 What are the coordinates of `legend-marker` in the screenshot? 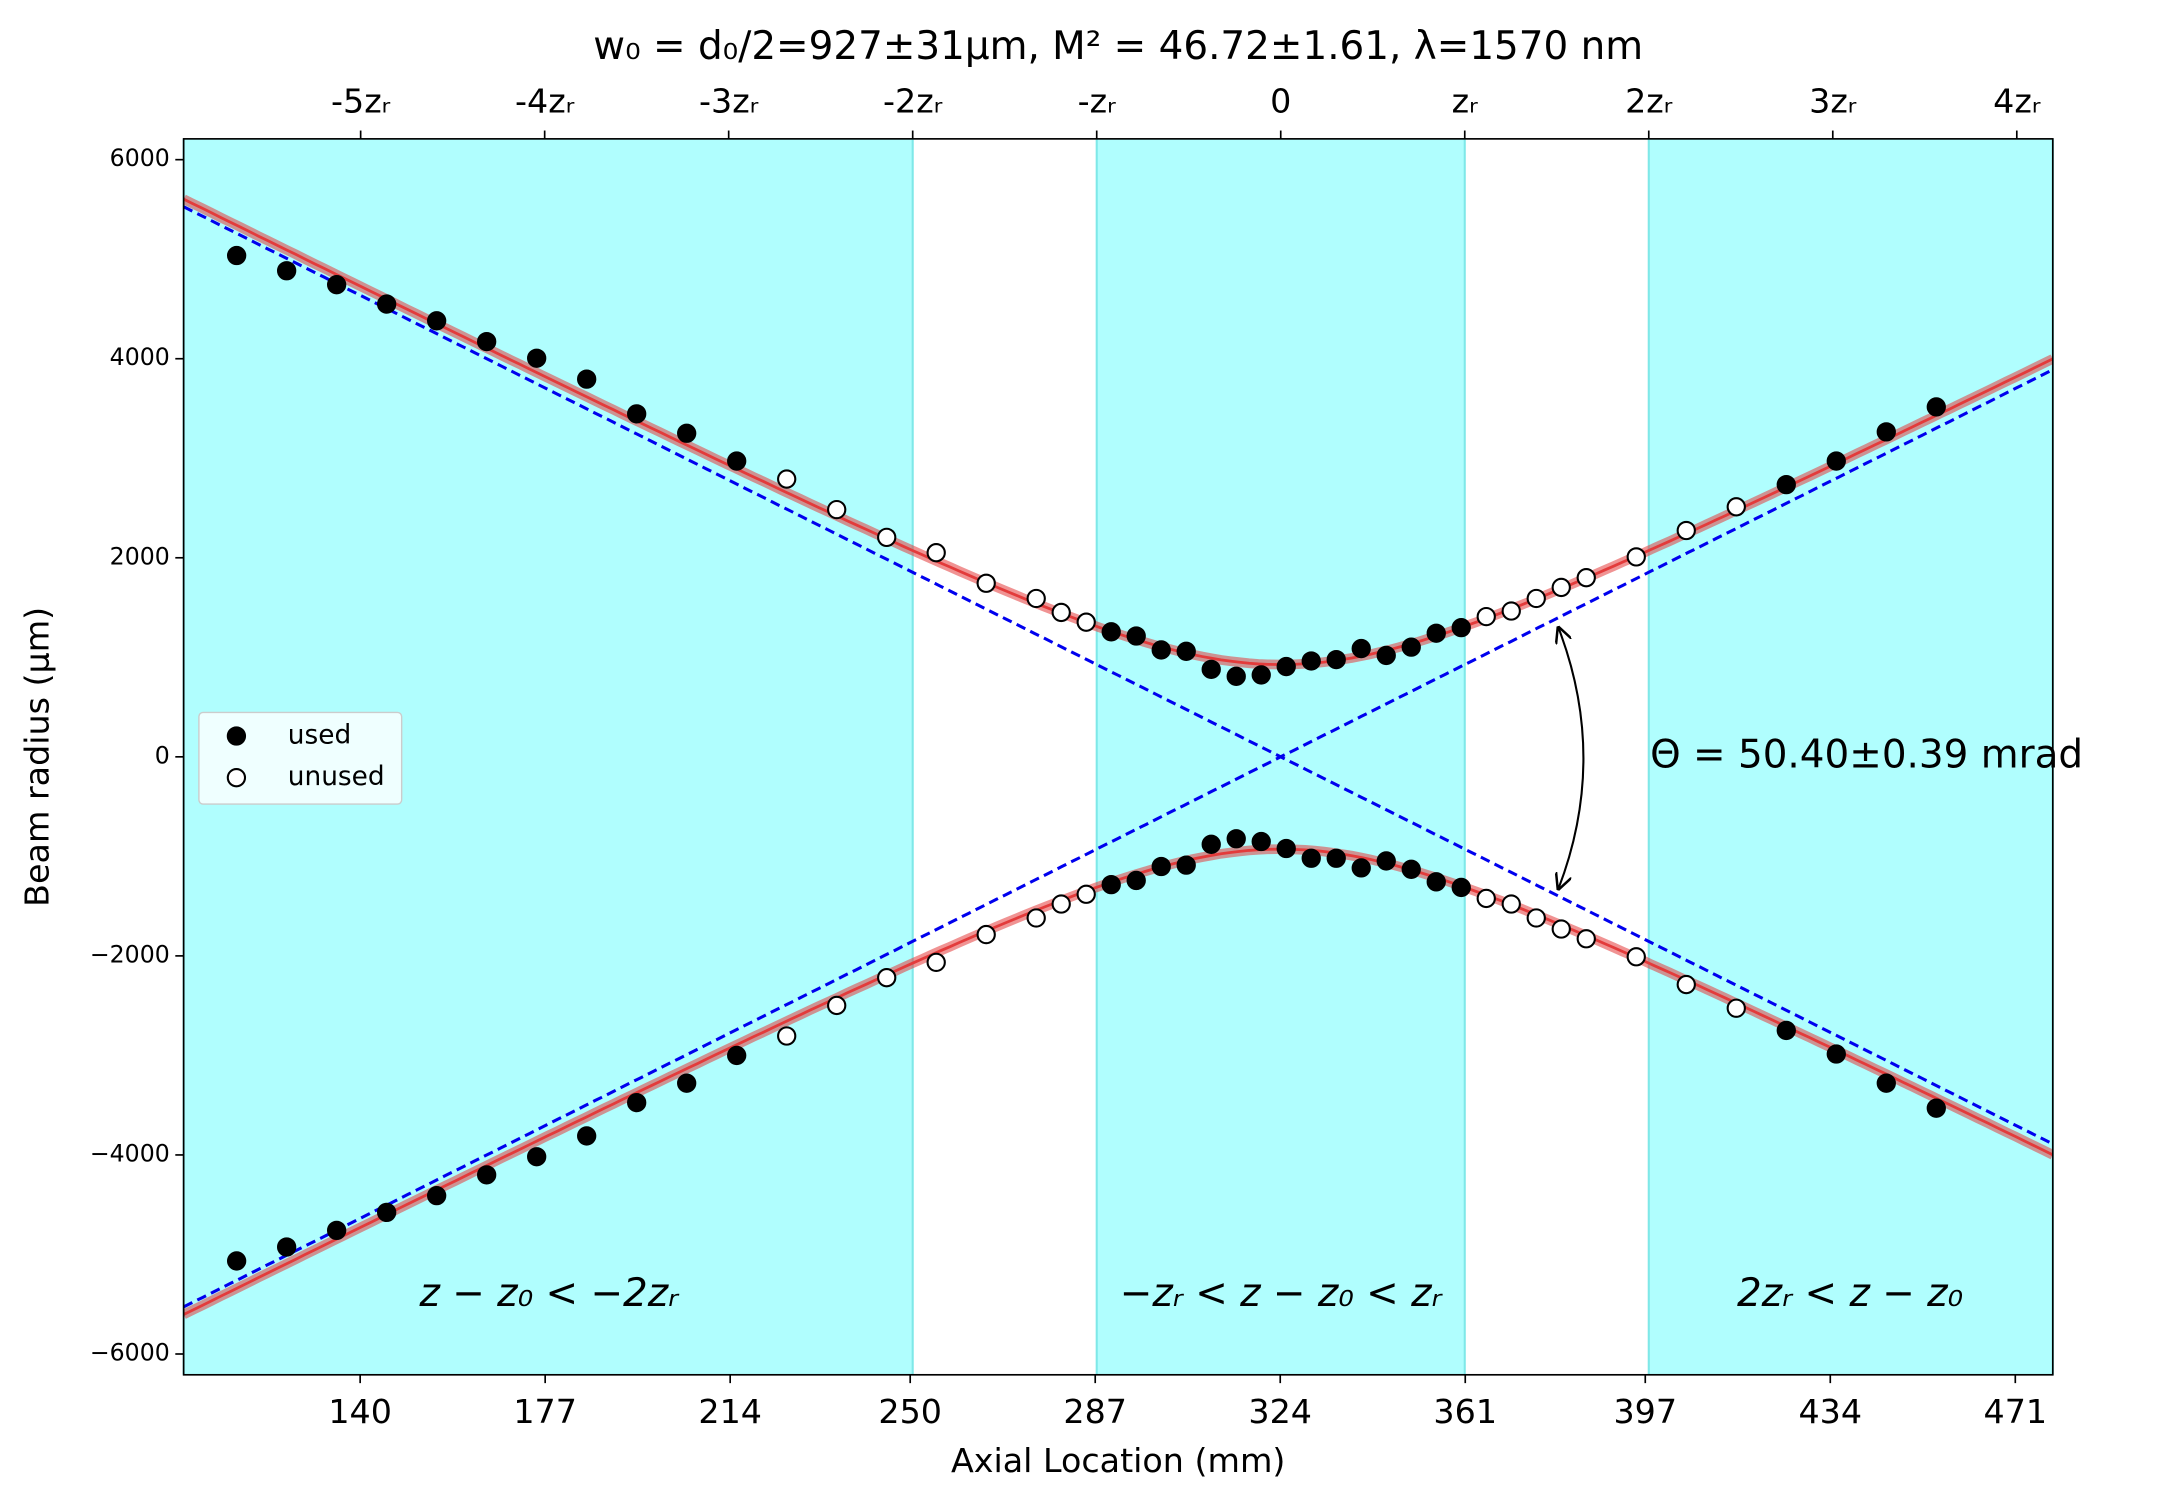 It's located at (236, 778).